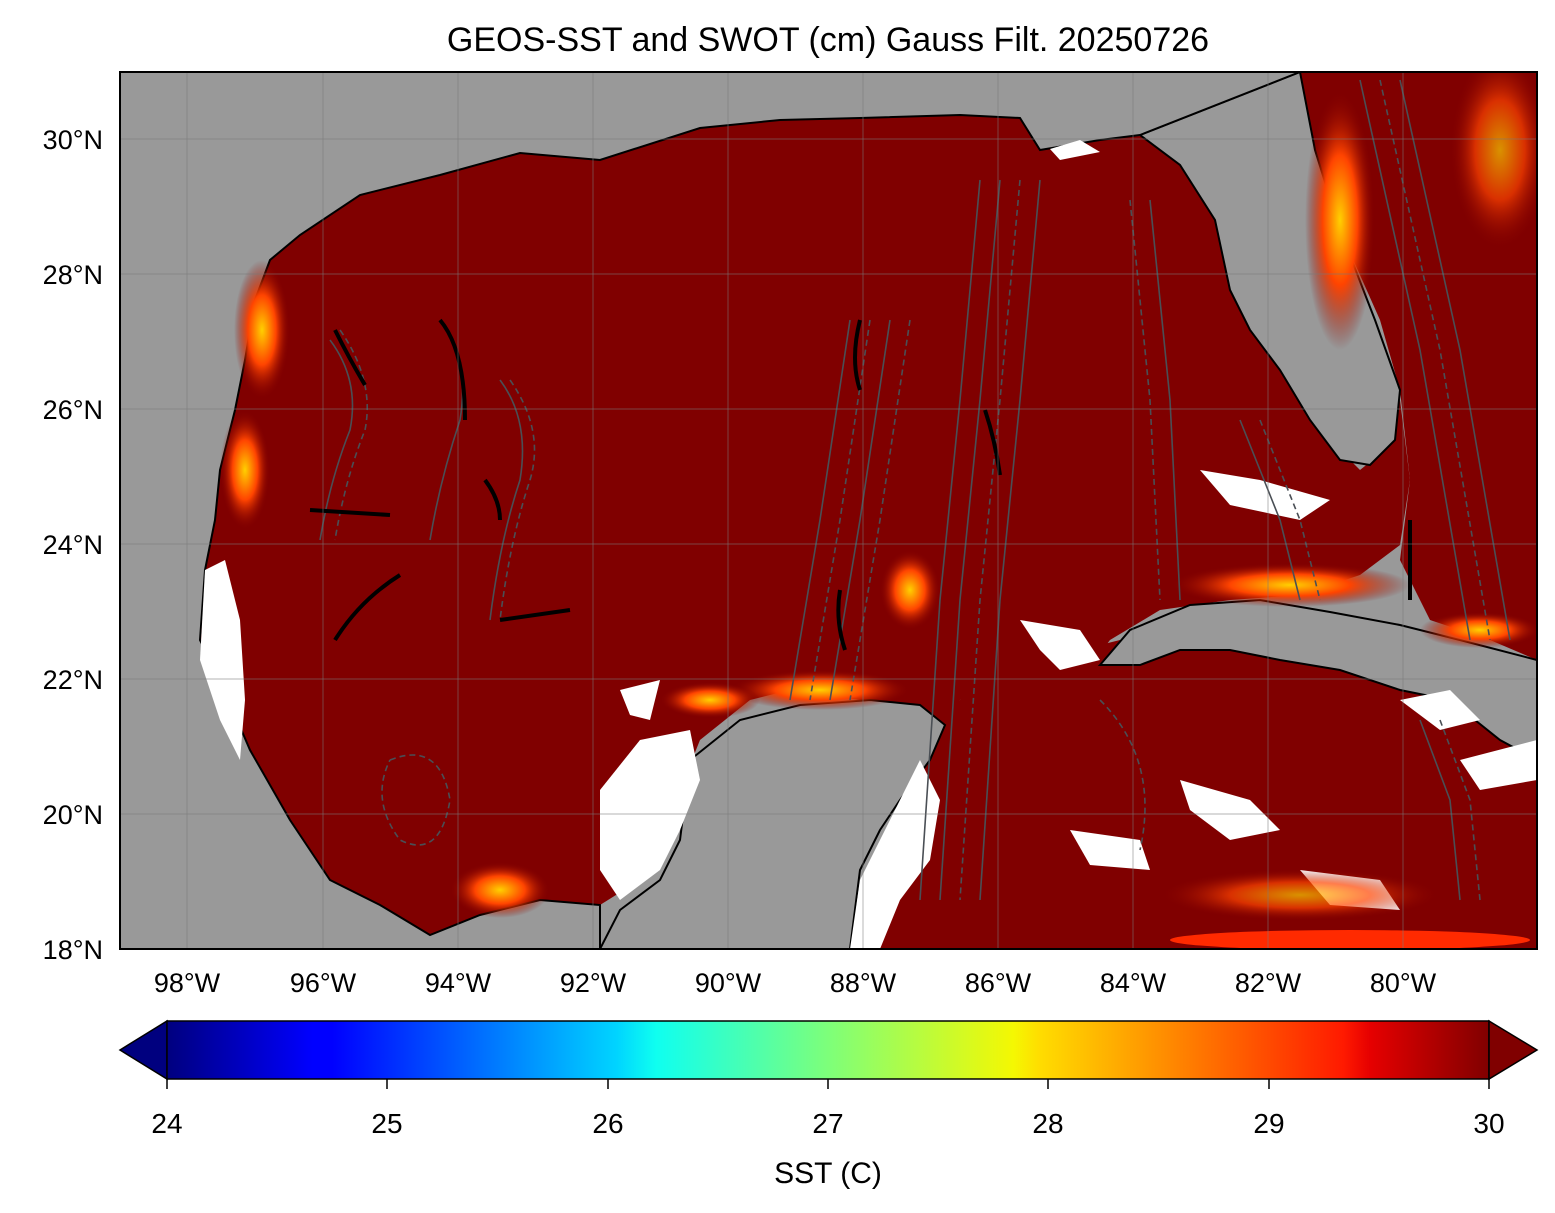 This screenshot has width=1555, height=1213. Describe the element at coordinates (1268, 983) in the screenshot. I see `lon-tick-label: 82°W` at that location.